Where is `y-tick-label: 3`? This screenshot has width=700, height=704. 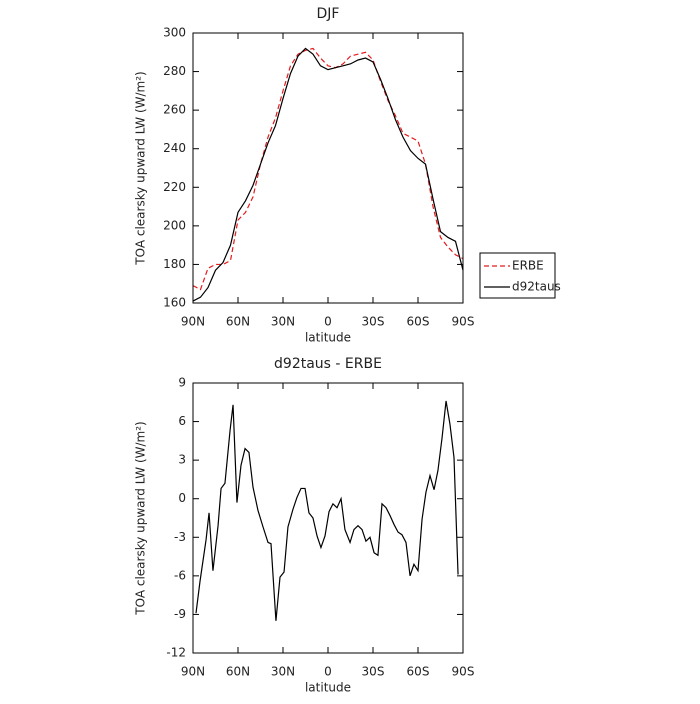
y-tick-label: 3 is located at coordinates (182, 460).